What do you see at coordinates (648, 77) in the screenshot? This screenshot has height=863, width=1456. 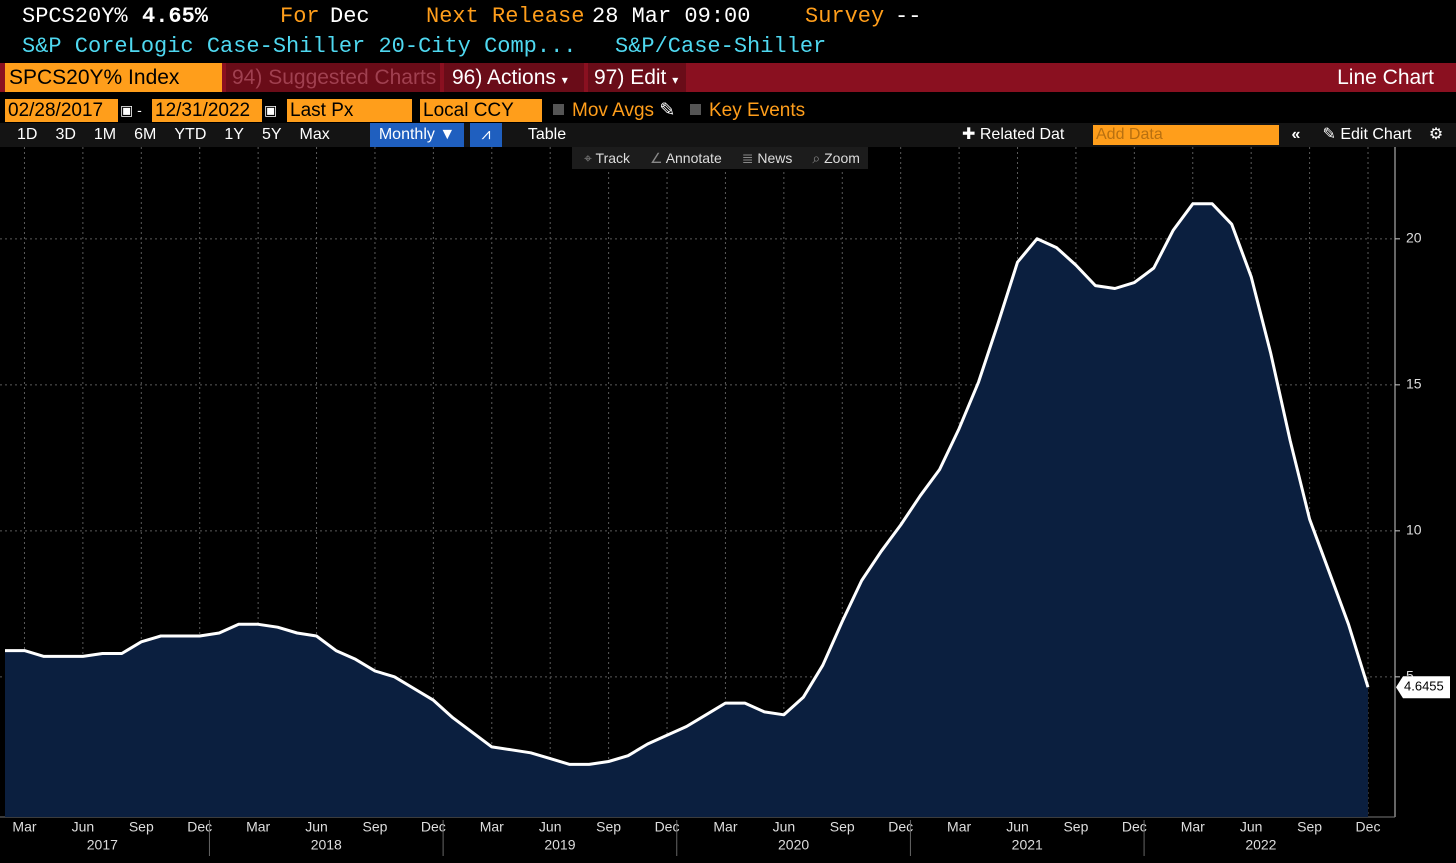 I see `menu-label: Edit` at bounding box center [648, 77].